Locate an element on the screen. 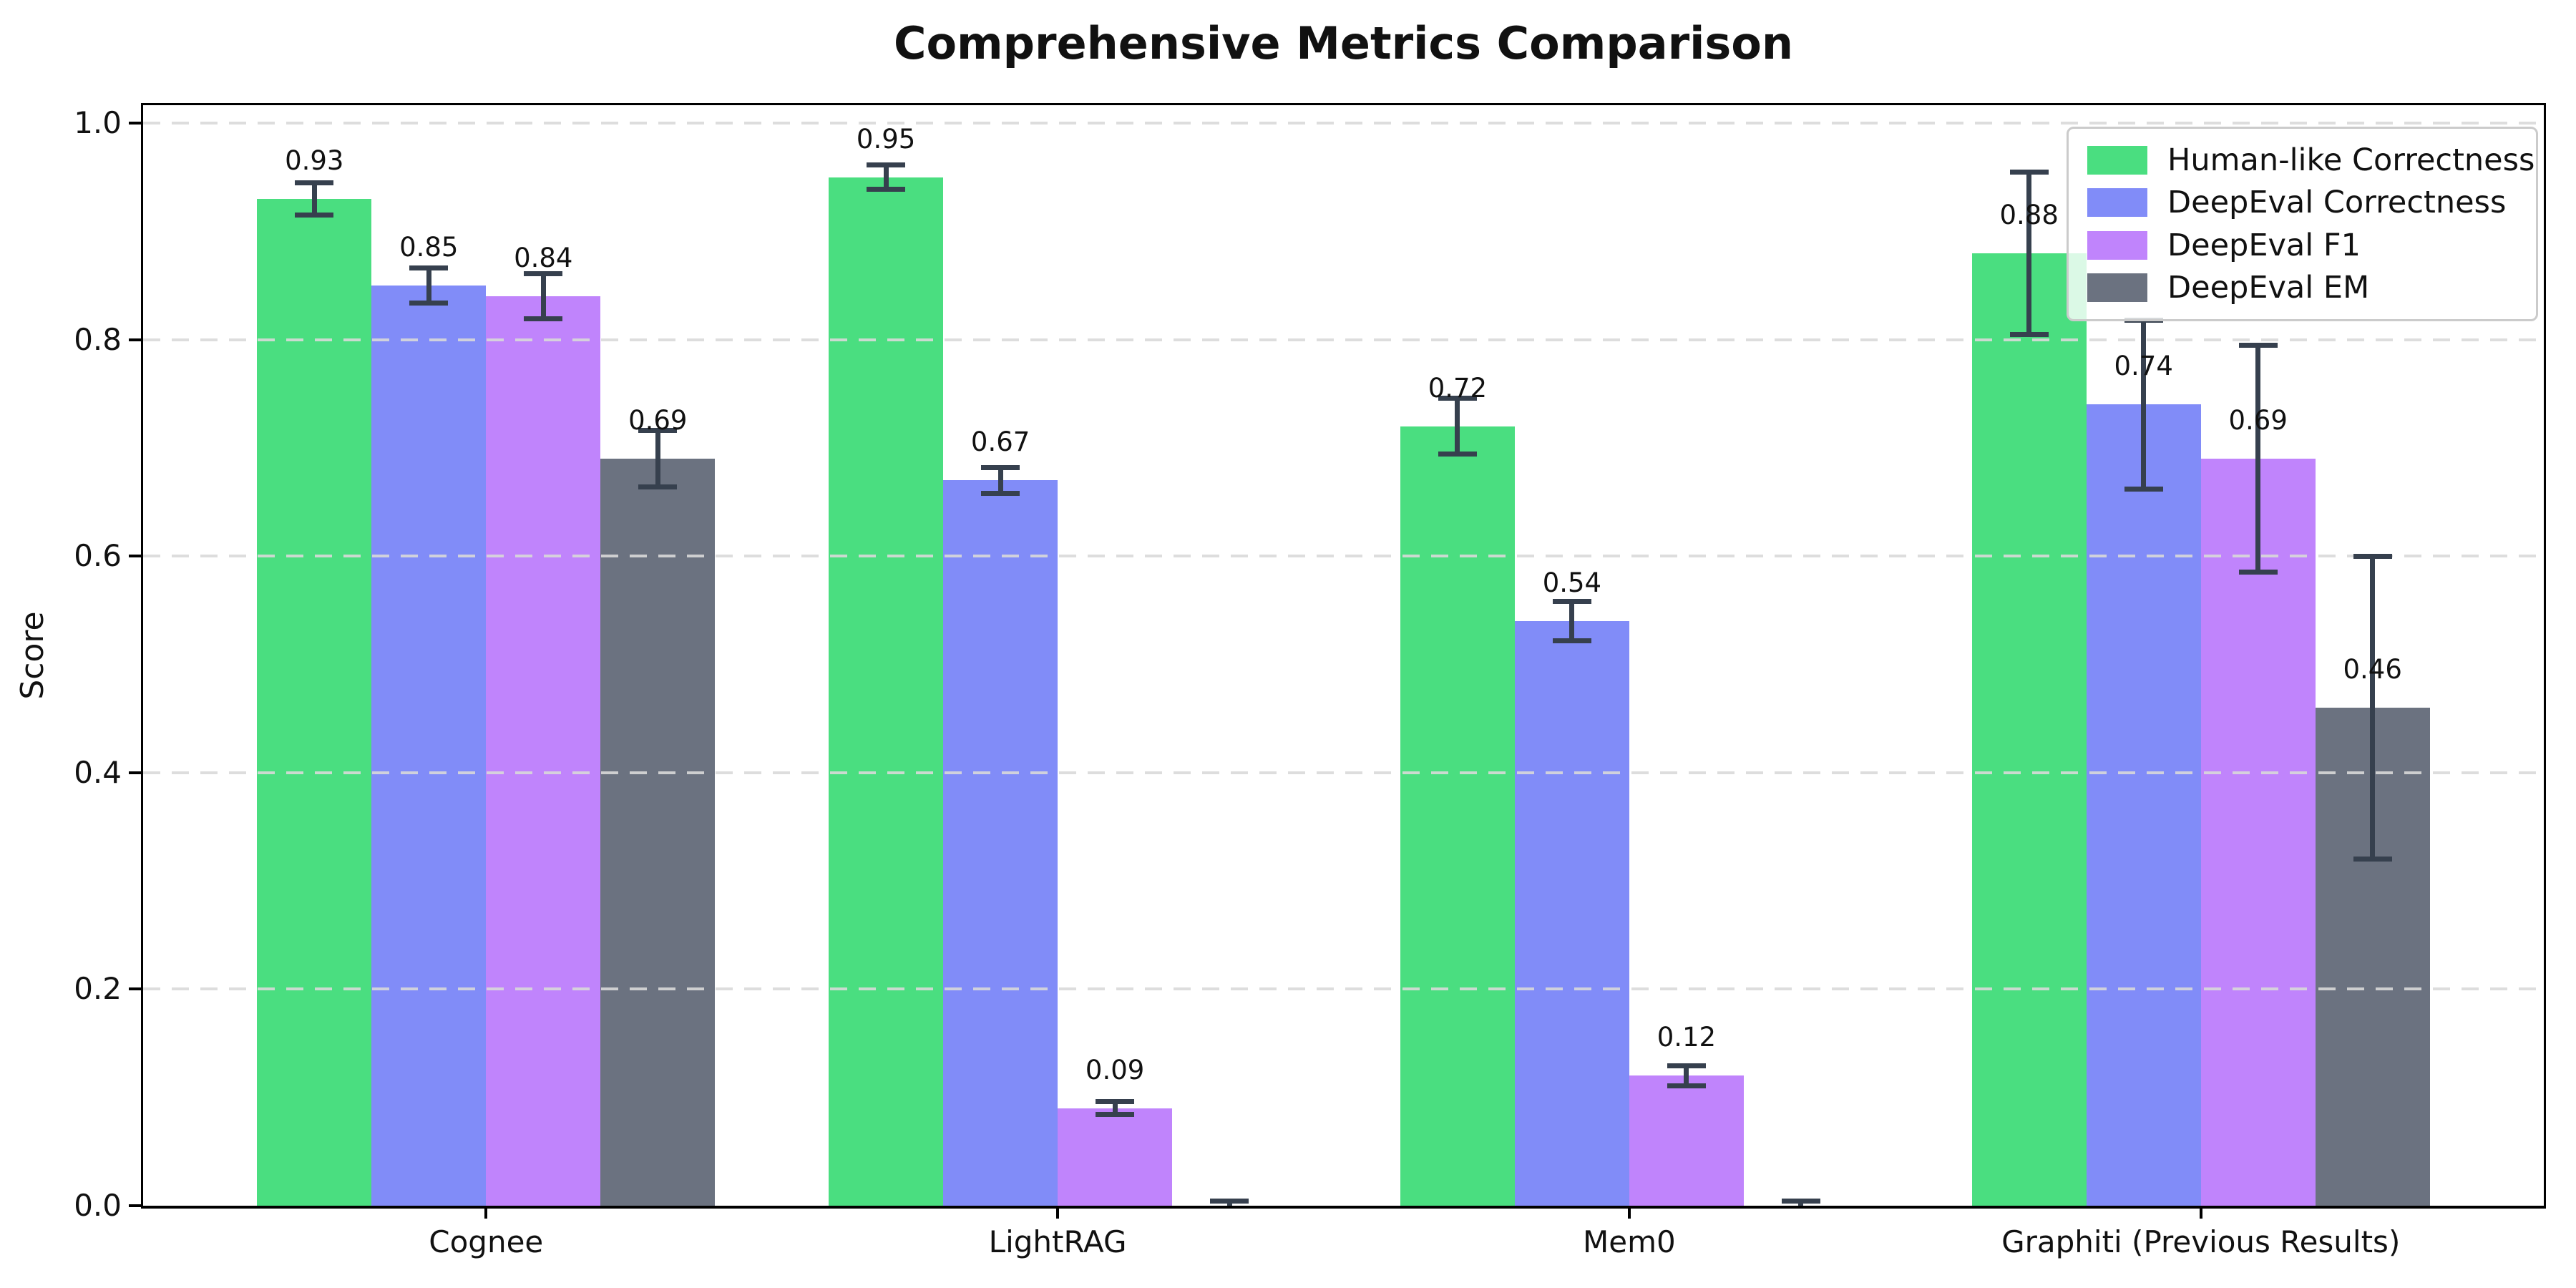 This screenshot has width=2576, height=1288. x-tick-label: LightRAG is located at coordinates (1057, 1241).